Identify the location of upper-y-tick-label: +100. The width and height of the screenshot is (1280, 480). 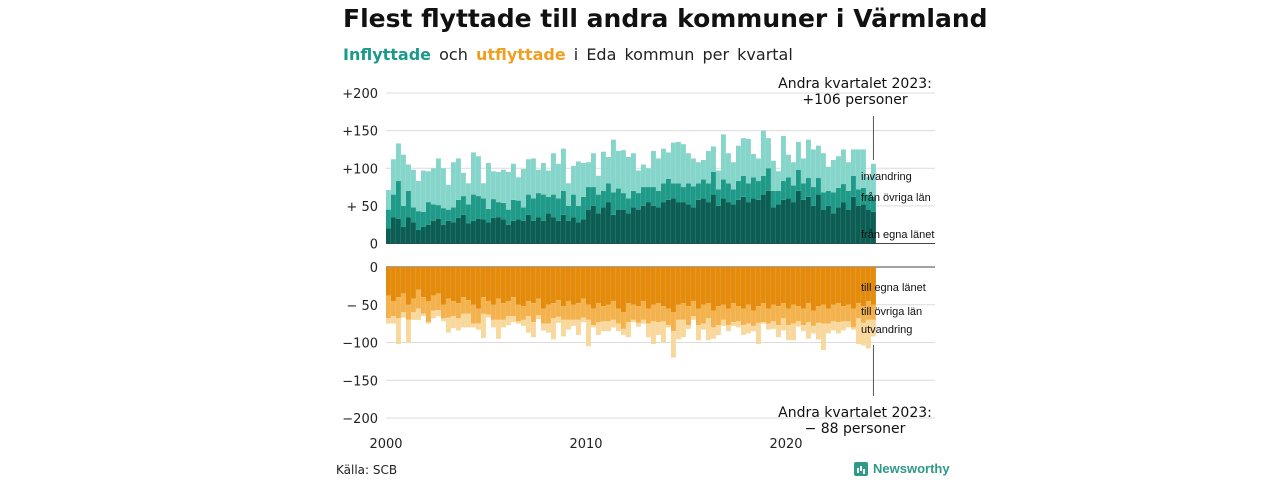
(360, 169).